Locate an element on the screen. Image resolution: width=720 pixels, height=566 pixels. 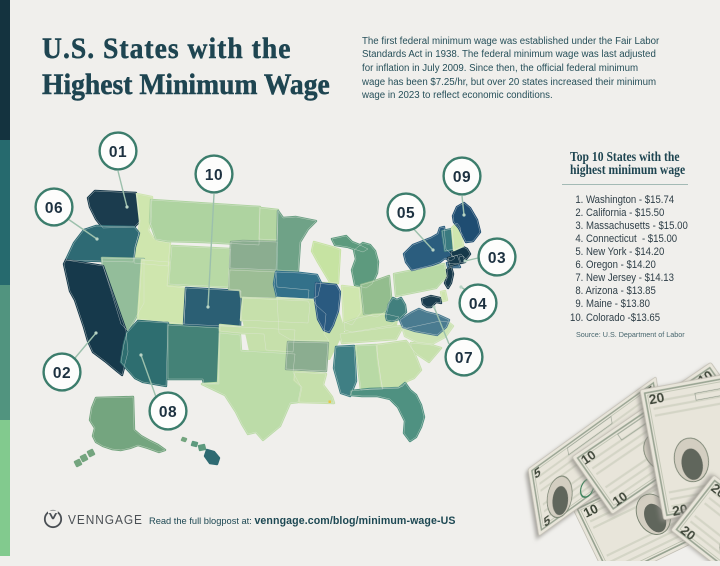
svg-text: 06 is located at coordinates (54, 208).